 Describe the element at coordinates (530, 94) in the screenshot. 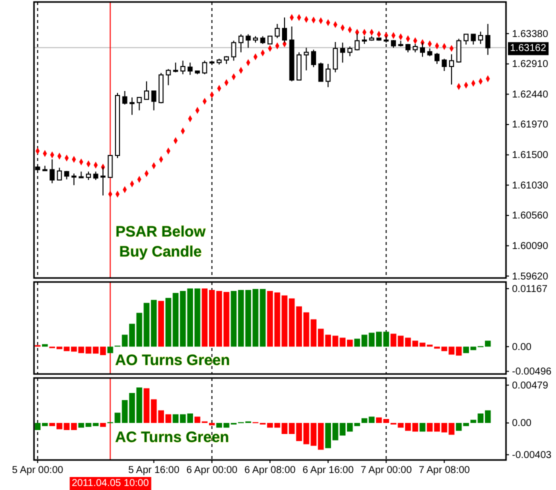

I see `y-tick-label: 1.62440` at that location.